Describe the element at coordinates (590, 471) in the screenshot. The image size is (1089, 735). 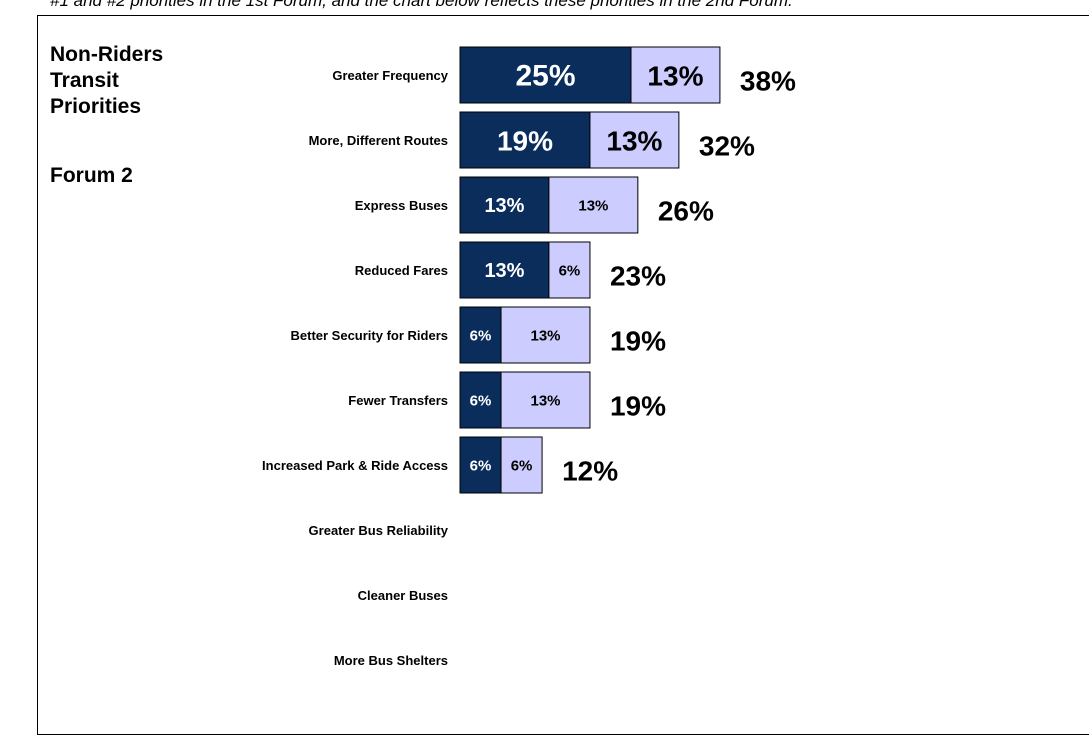
I see `total-label: 12%` at that location.